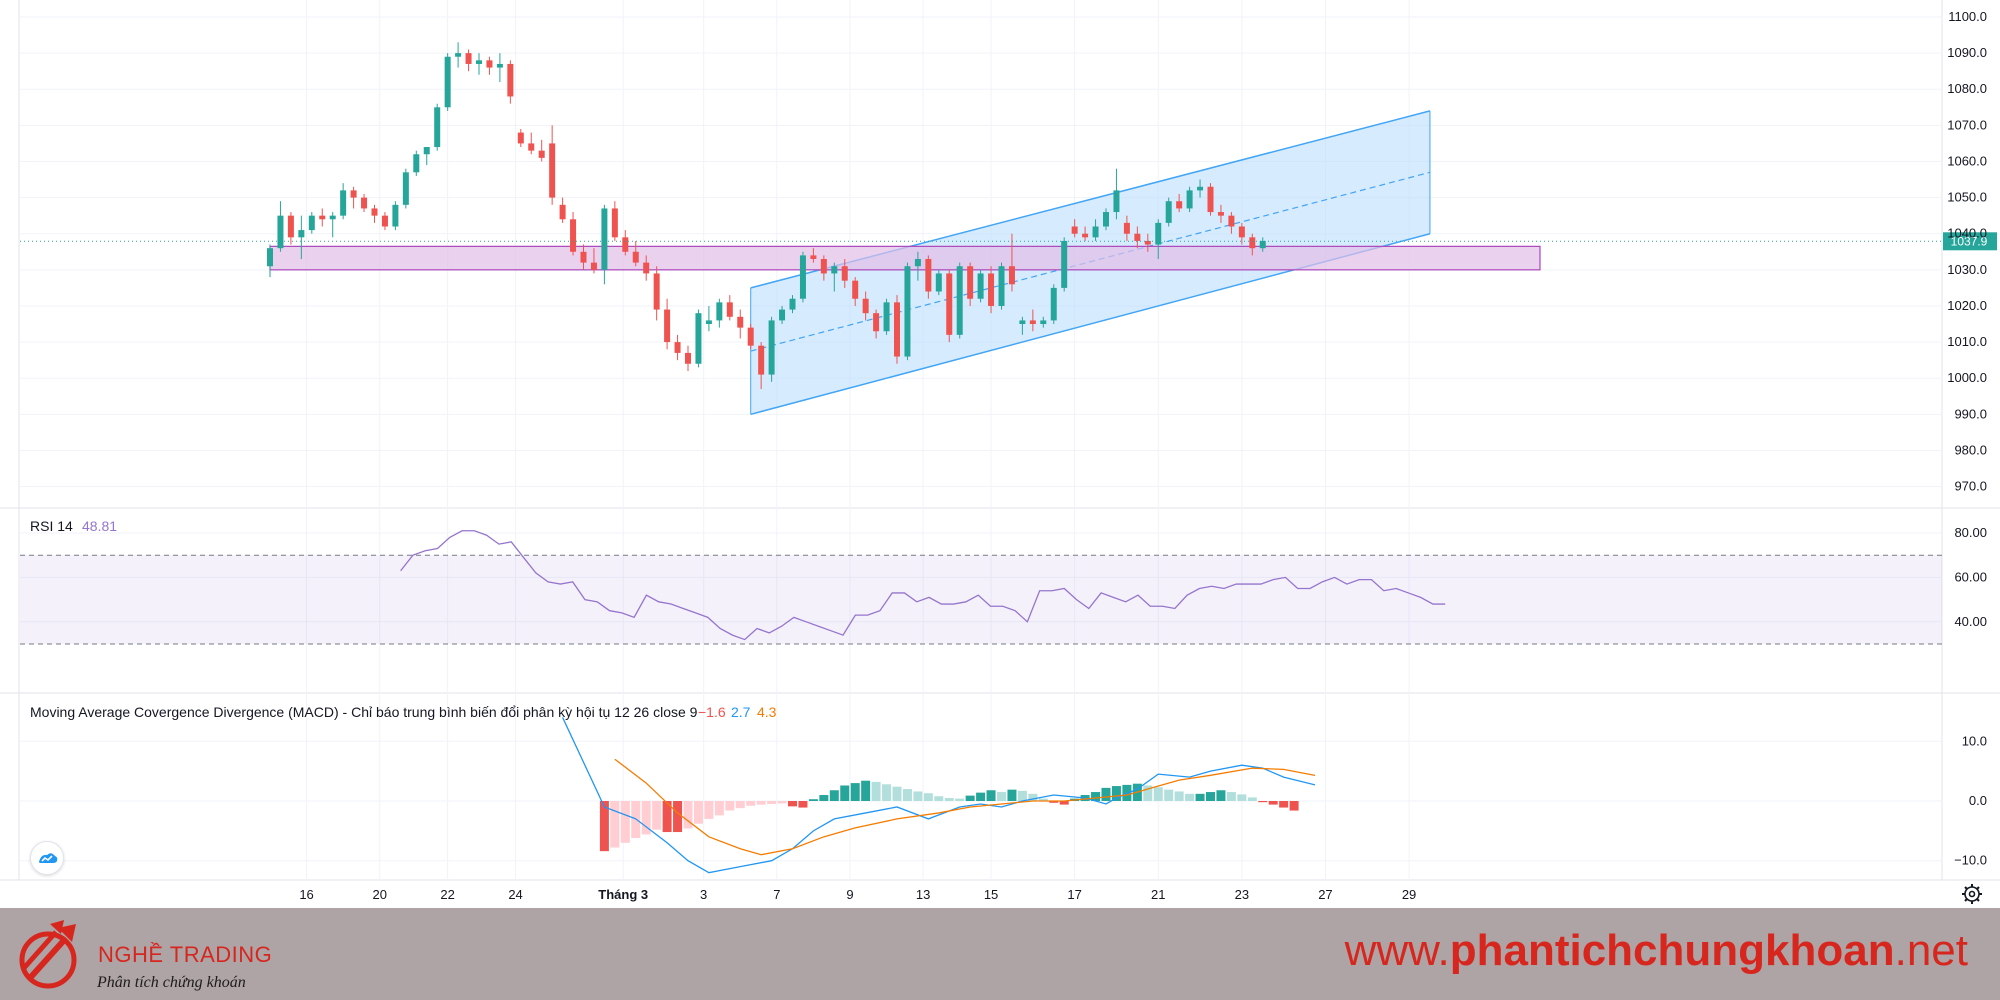  I want to click on website-link: www.phantichchungkhoan.net, so click(1656, 951).